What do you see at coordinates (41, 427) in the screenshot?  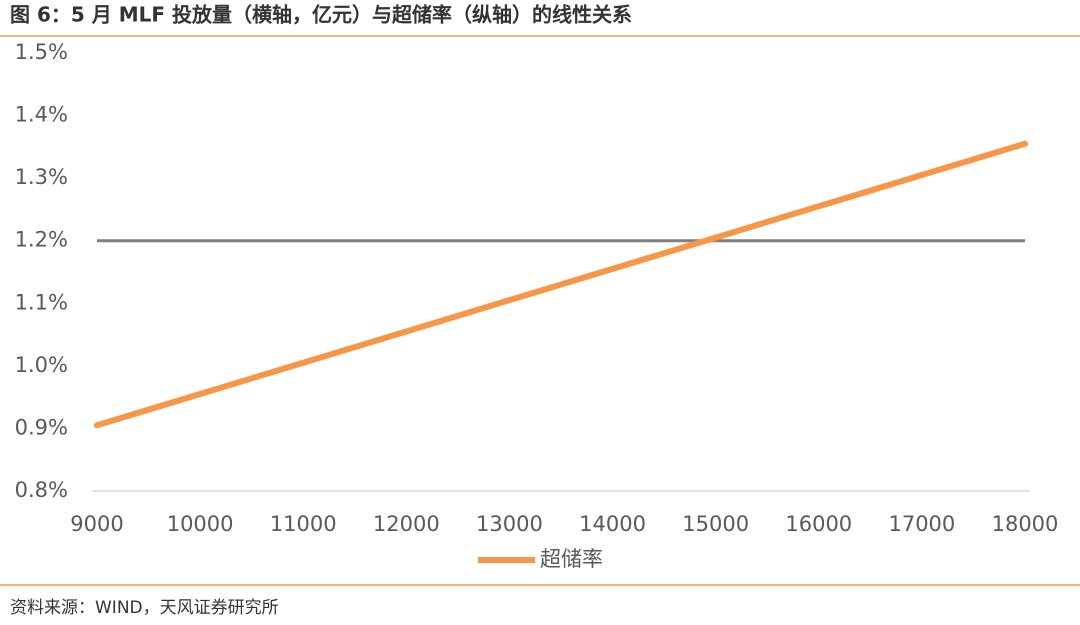 I see `y-tick-label: 0.9%` at bounding box center [41, 427].